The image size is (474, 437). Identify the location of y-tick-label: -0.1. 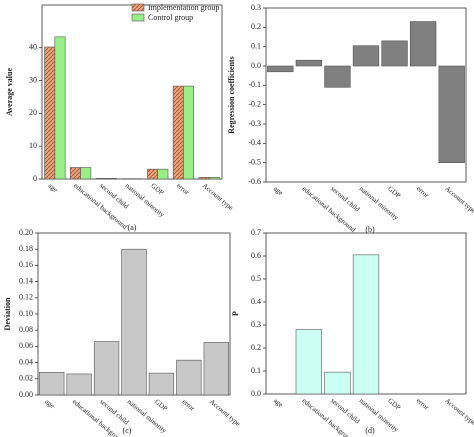
(254, 84).